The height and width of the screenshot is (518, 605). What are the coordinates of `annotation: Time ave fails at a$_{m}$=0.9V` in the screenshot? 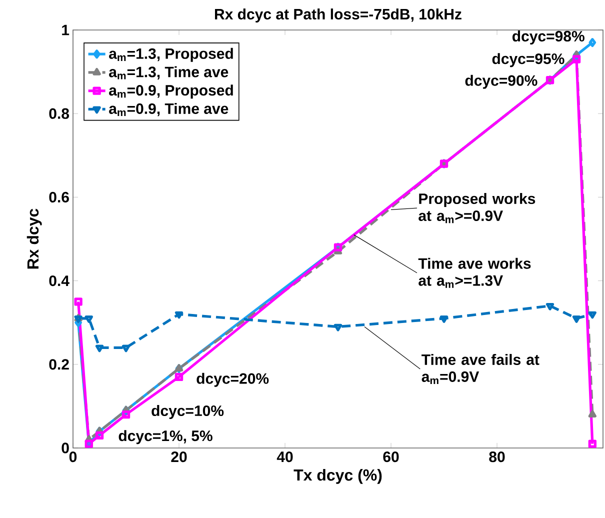 It's located at (481, 369).